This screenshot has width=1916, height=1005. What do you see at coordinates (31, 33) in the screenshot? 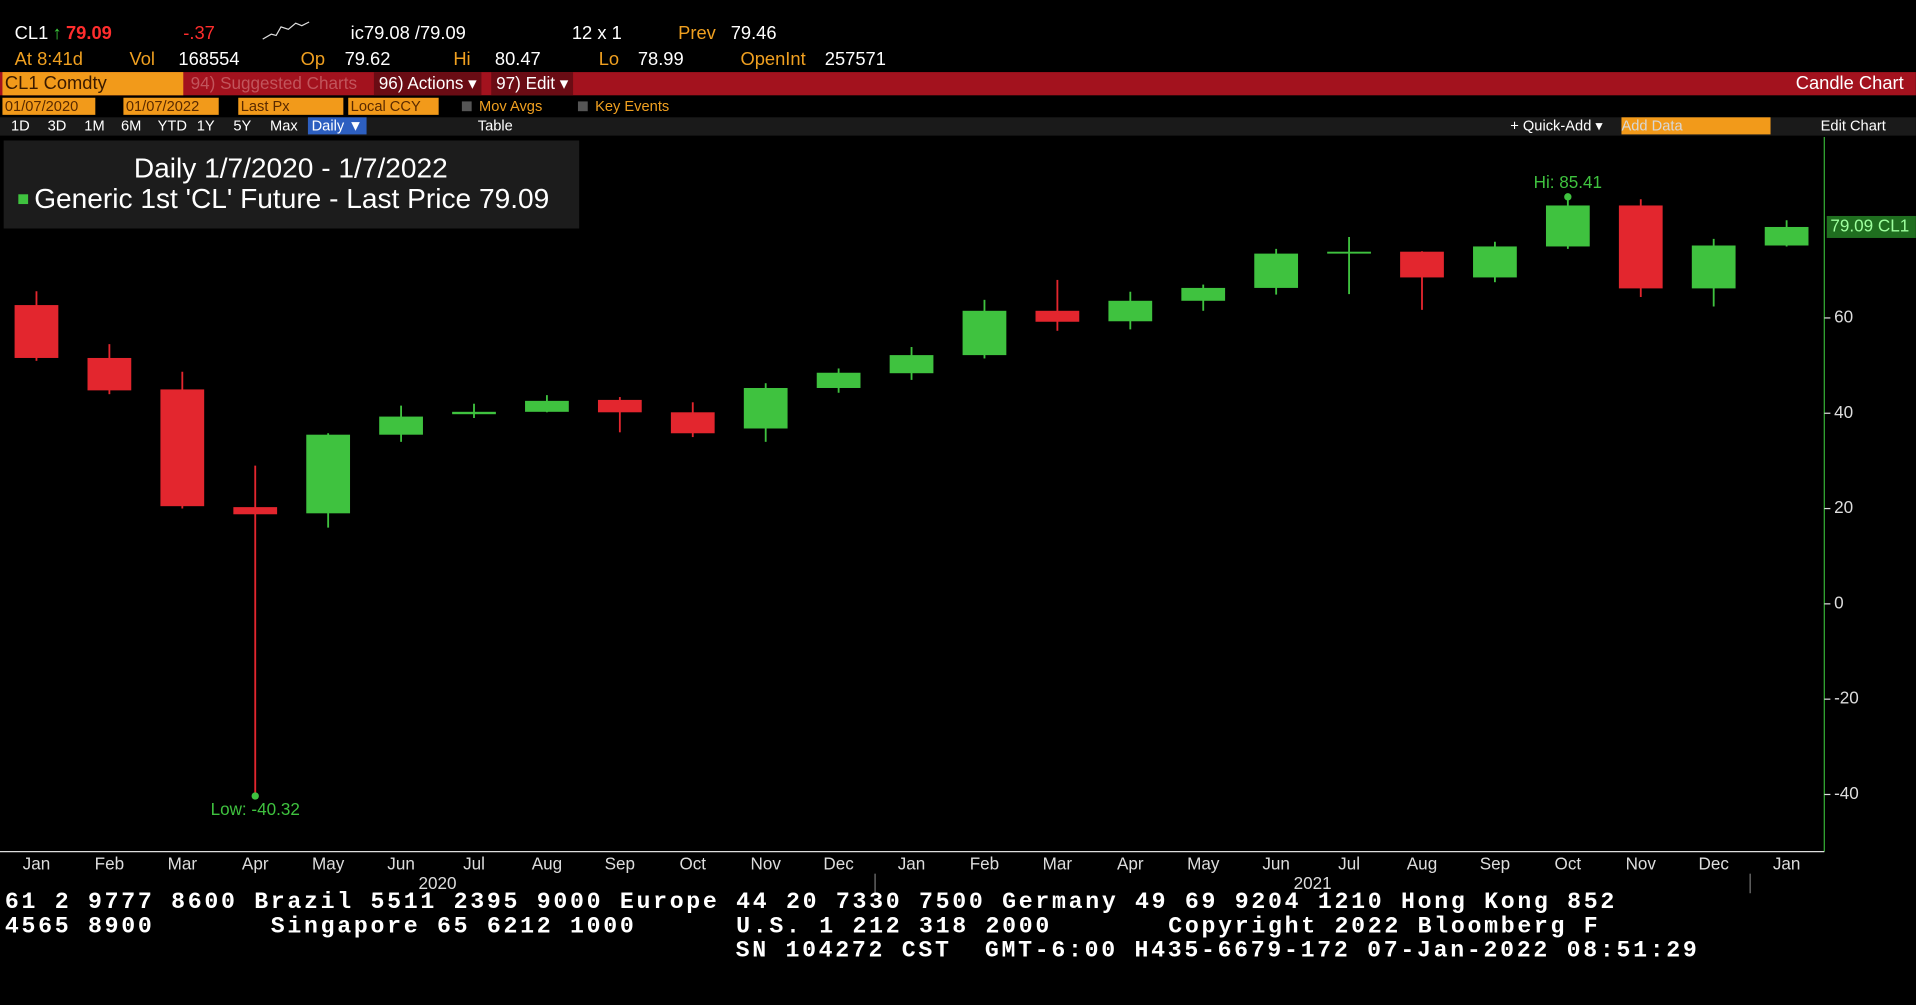
I see `ticker: CL1` at bounding box center [31, 33].